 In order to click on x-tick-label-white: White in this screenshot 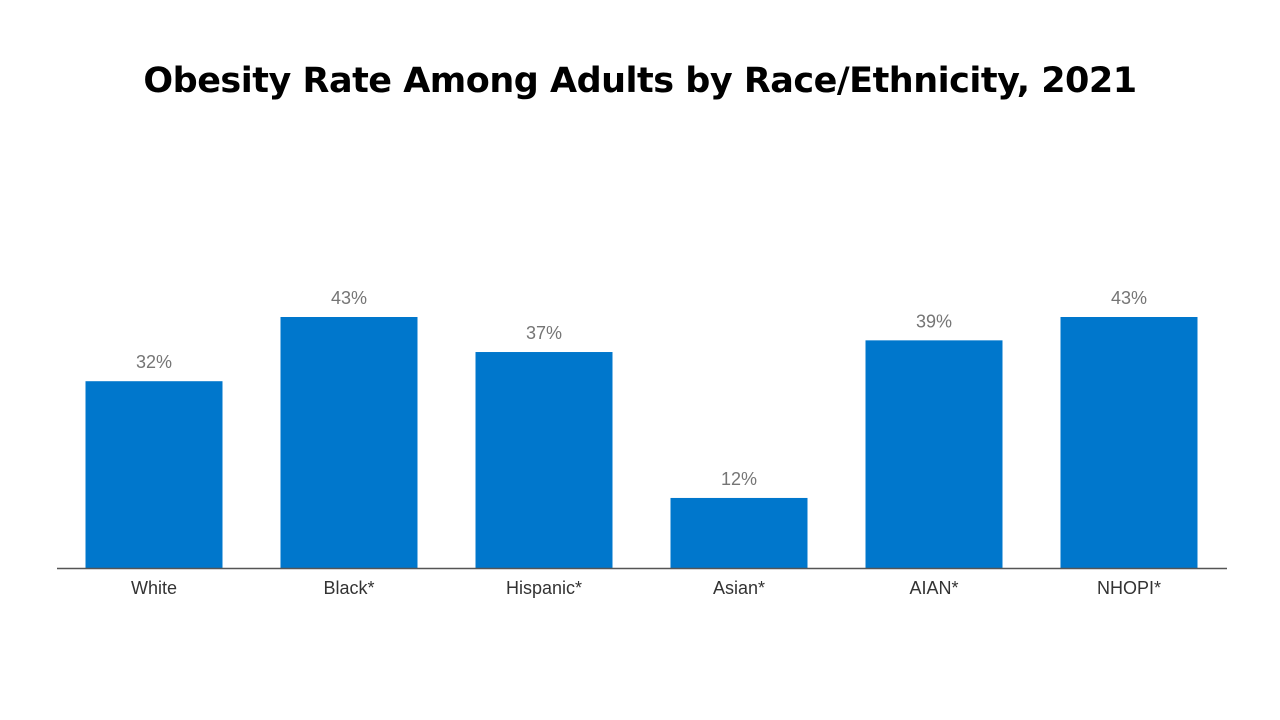, I will do `click(154, 588)`.